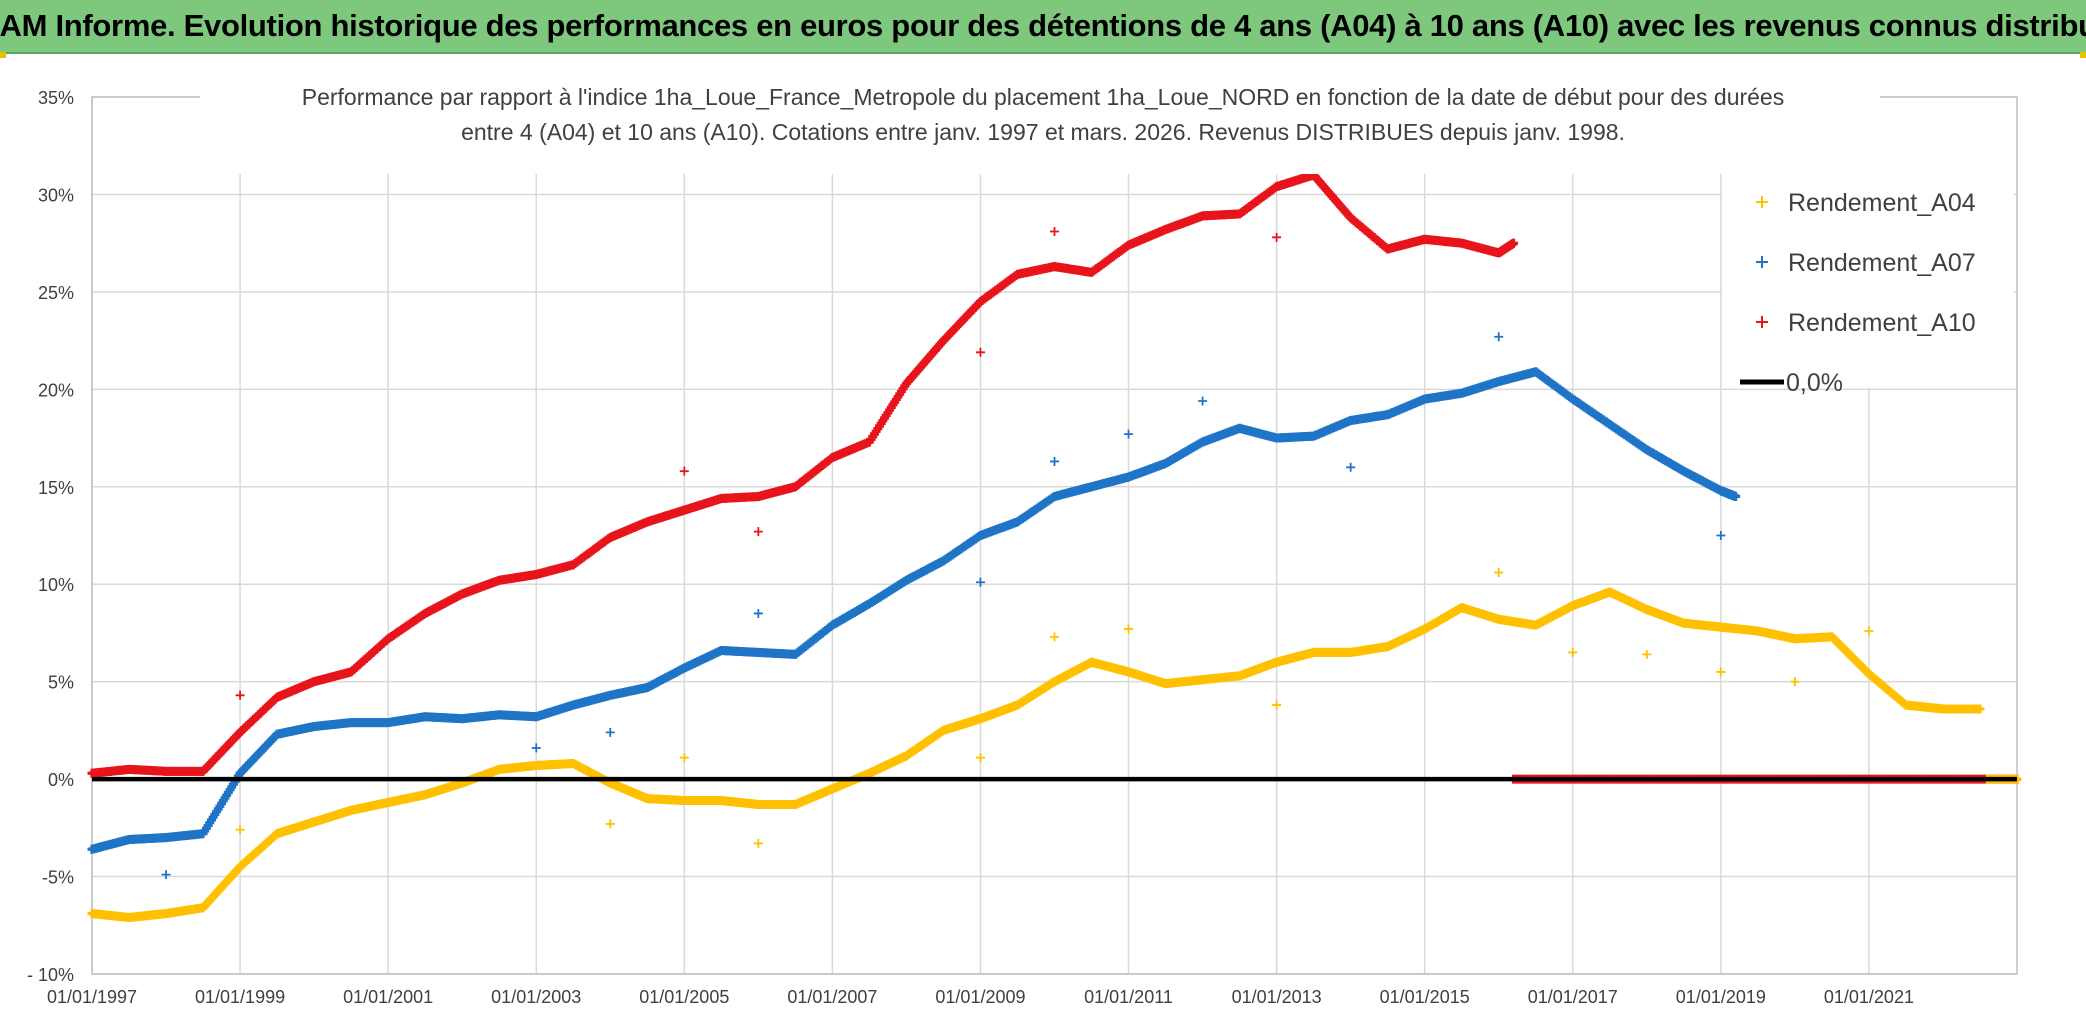 The width and height of the screenshot is (2086, 1031). Describe the element at coordinates (61, 683) in the screenshot. I see `y-tick-label: 5%` at that location.